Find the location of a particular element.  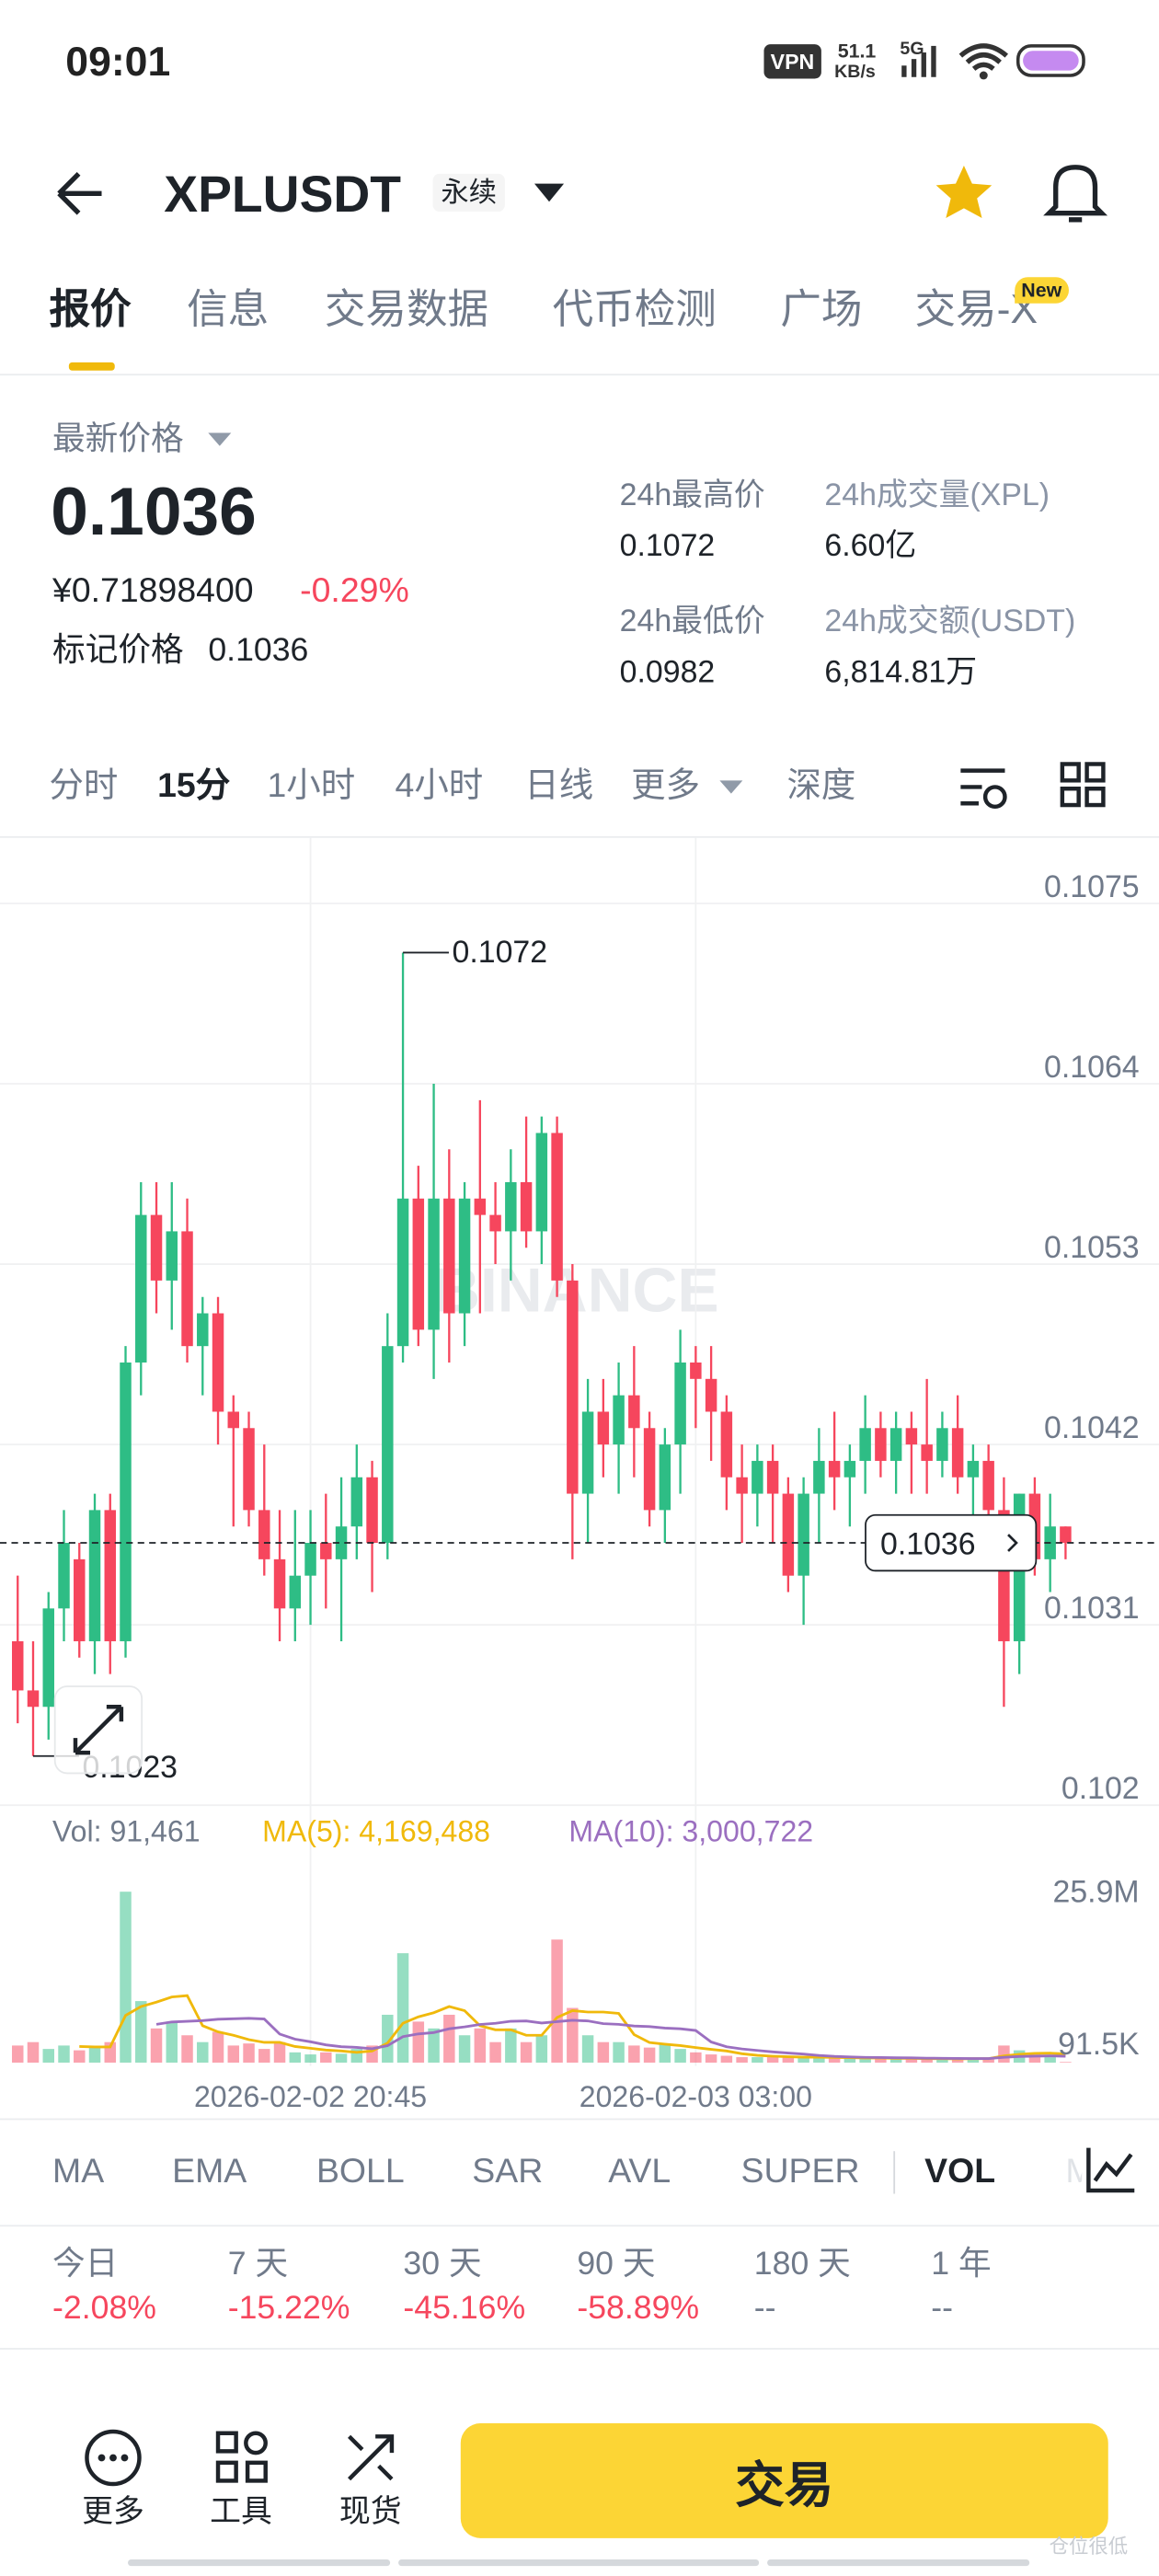

stat-value: 0.1072 is located at coordinates (667, 547).